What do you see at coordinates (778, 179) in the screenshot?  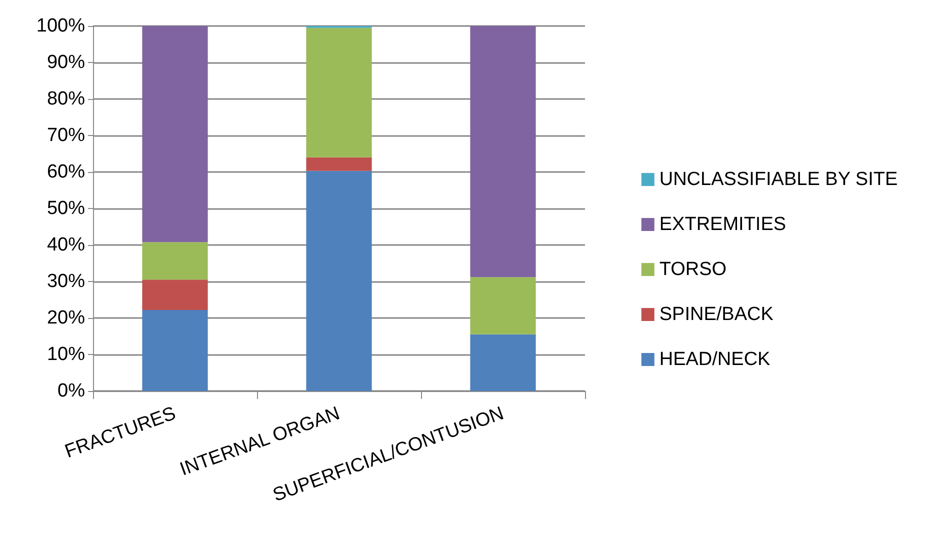 I see `legend-label: UNCLASSIFIABLE BY SITE` at bounding box center [778, 179].